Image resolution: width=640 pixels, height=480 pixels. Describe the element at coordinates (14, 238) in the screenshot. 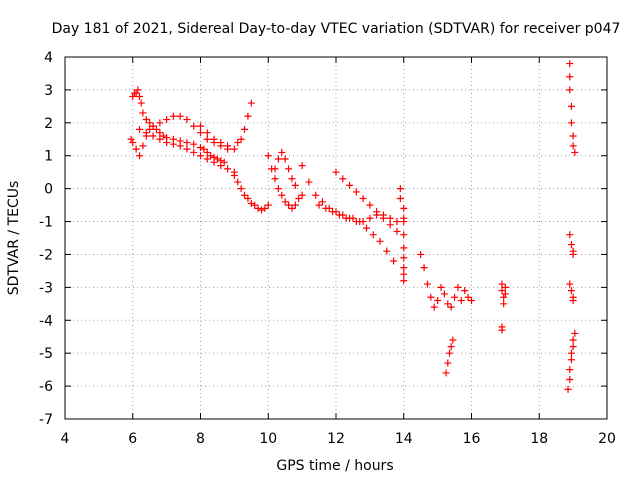

I see `y-axis-label: SDTVAR / TECUs` at that location.